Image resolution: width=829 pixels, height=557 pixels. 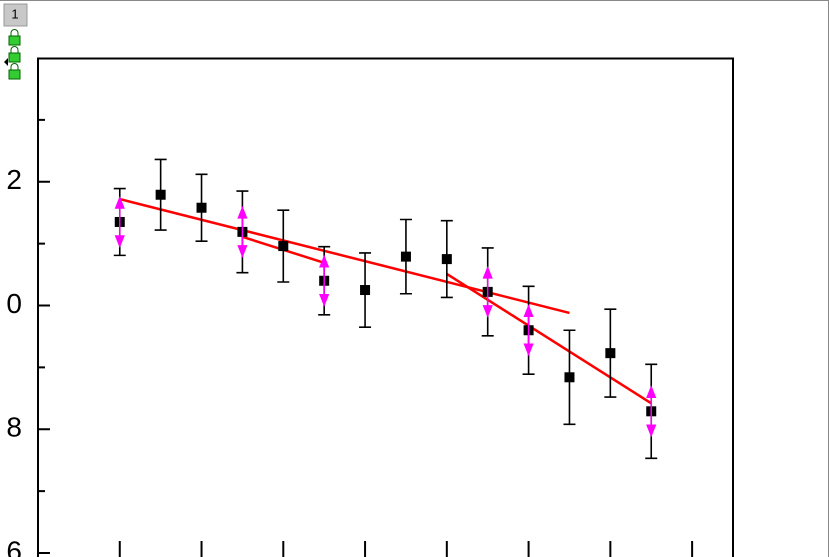 What do you see at coordinates (12, 54) in the screenshot?
I see `lock-icons` at bounding box center [12, 54].